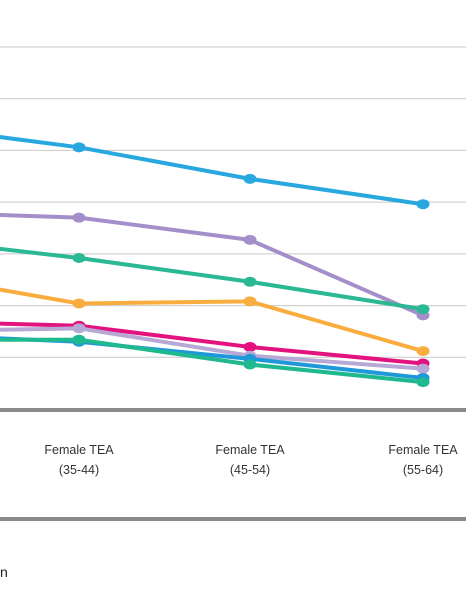  I want to click on series-7-line, so click(212, 361).